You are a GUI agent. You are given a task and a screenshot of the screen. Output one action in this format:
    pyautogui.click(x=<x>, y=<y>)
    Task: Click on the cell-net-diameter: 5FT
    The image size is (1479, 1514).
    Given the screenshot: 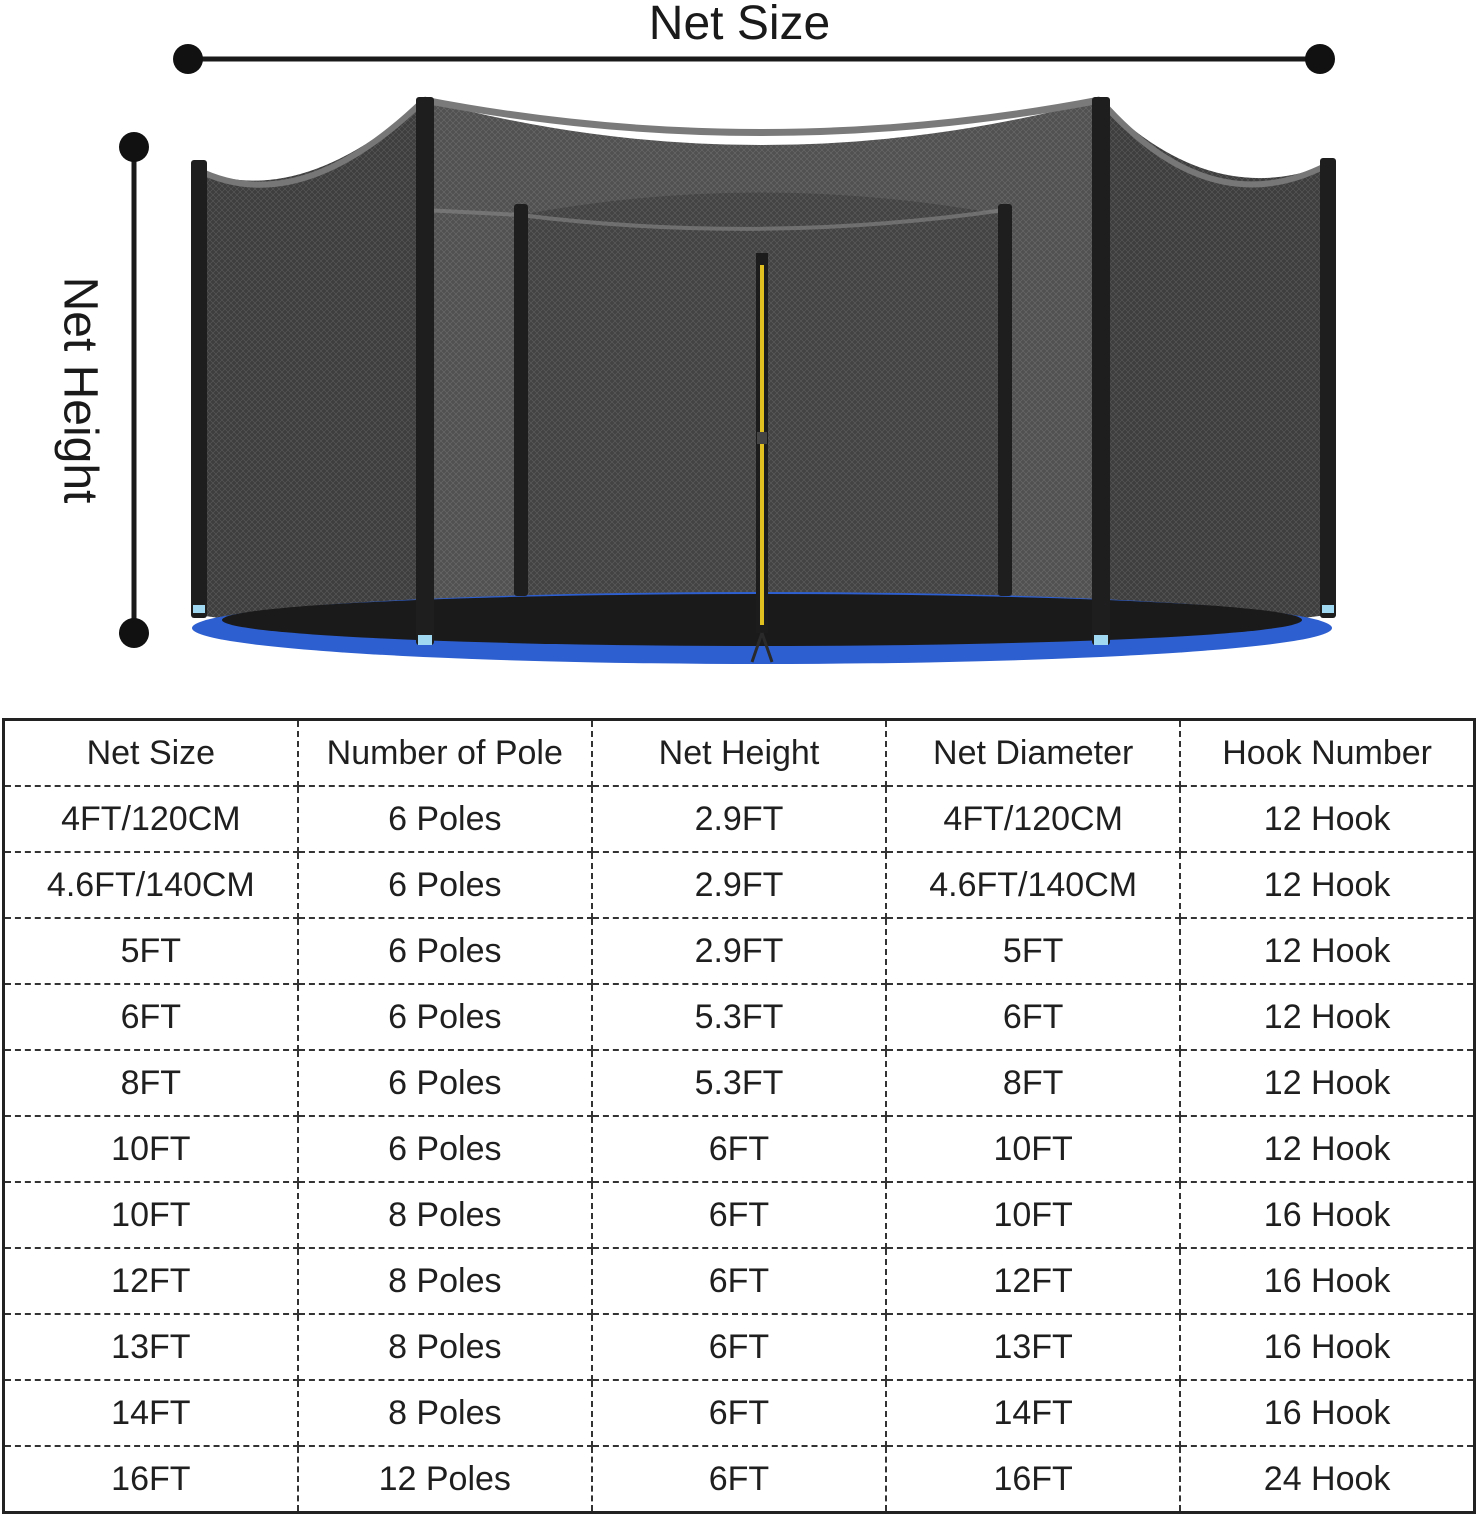 What is the action you would take?
    pyautogui.click(x=1034, y=951)
    